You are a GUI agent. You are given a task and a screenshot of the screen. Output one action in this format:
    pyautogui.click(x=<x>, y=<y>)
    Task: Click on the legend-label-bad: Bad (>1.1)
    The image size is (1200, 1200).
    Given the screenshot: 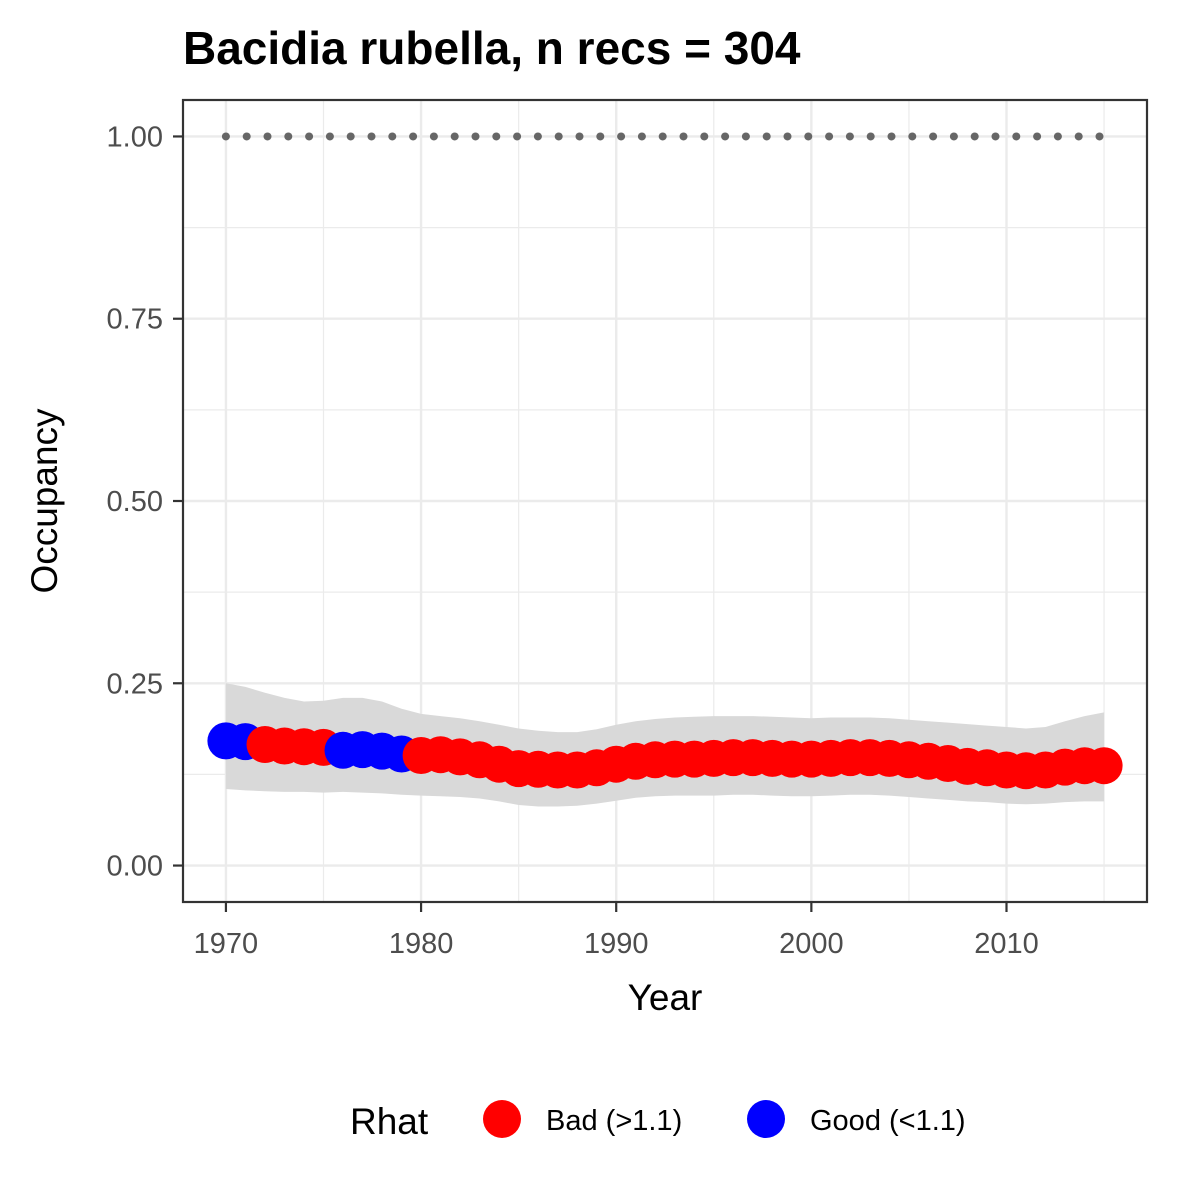 What is the action you would take?
    pyautogui.click(x=614, y=1121)
    